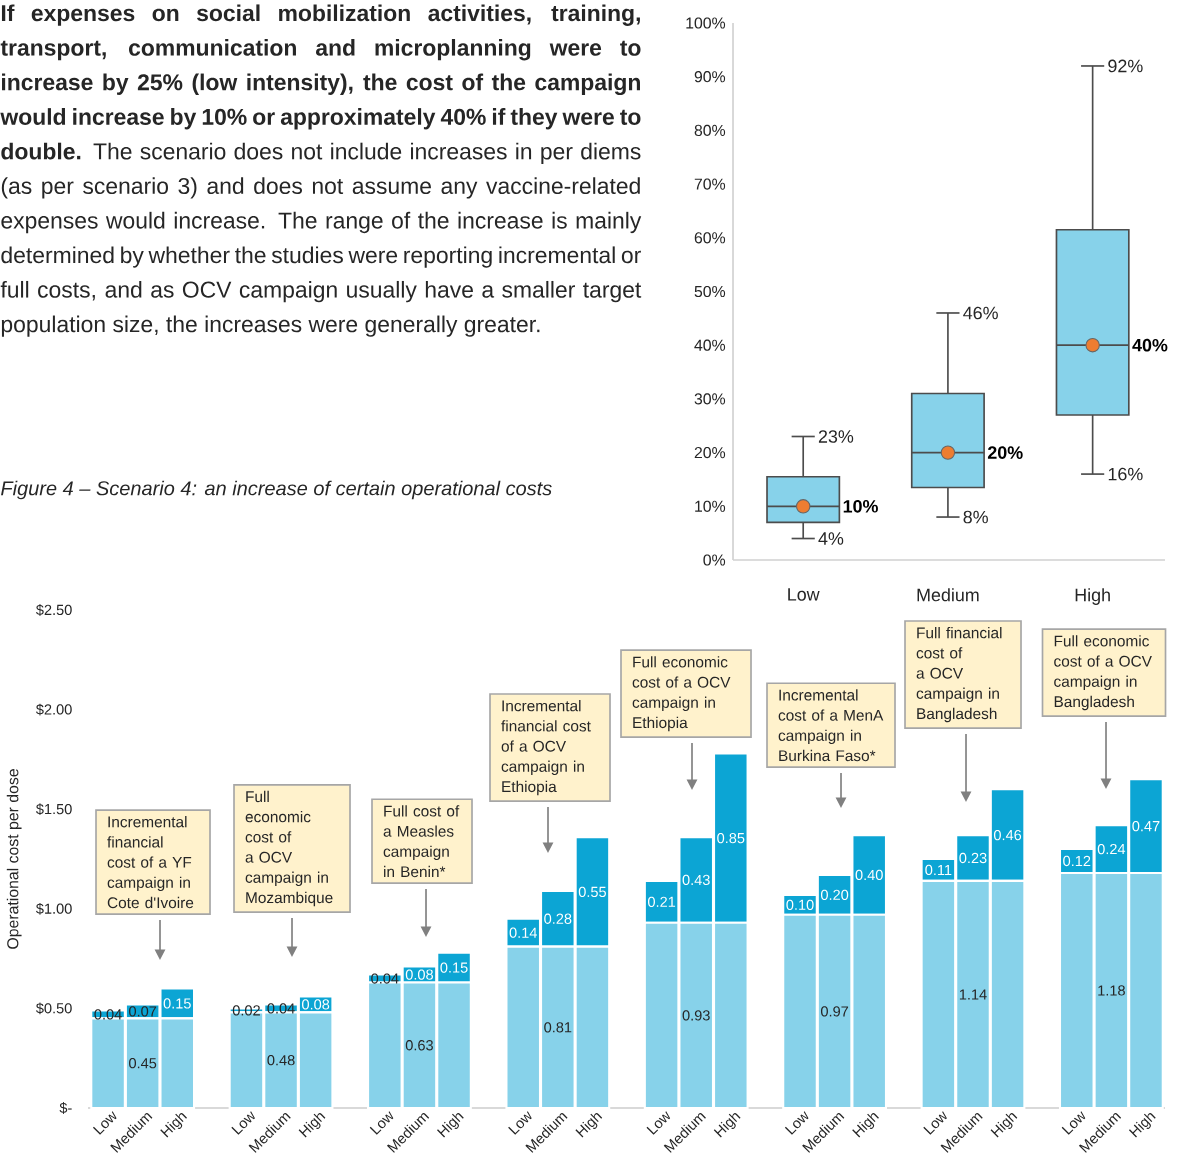 The height and width of the screenshot is (1162, 1185). I want to click on y-tick-label: 20%, so click(710, 452).